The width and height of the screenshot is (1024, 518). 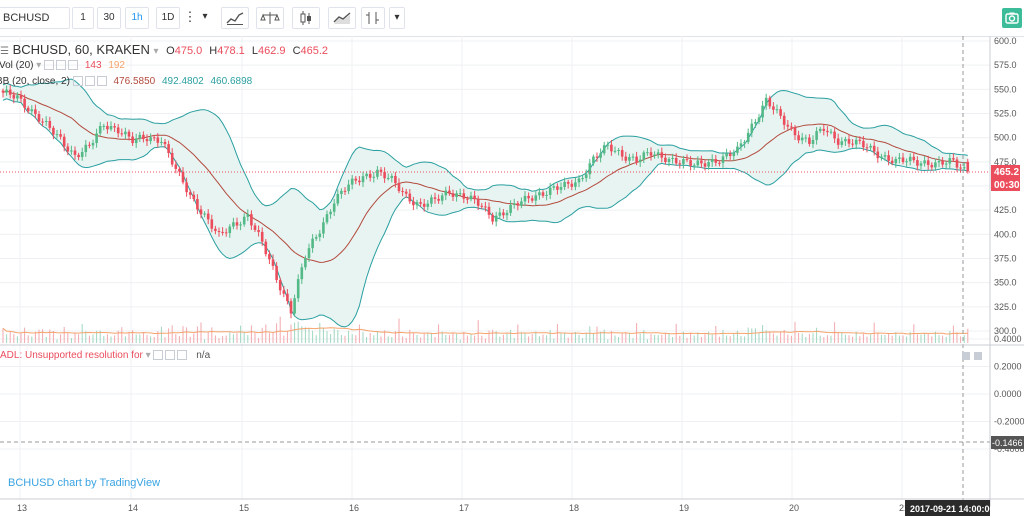 What do you see at coordinates (205, 18) in the screenshot?
I see `interval-dropdown-icon: ▾` at bounding box center [205, 18].